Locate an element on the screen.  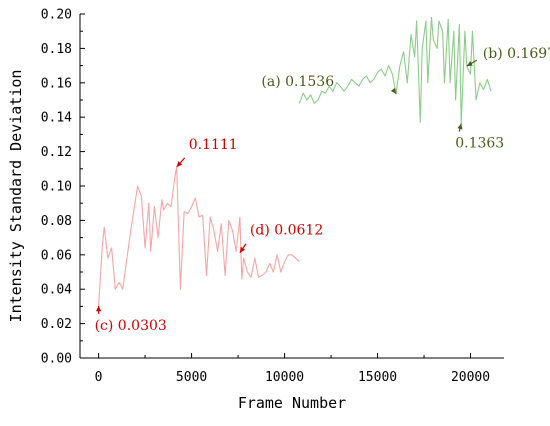
y-tick-label: 0.00 is located at coordinates (56, 359).